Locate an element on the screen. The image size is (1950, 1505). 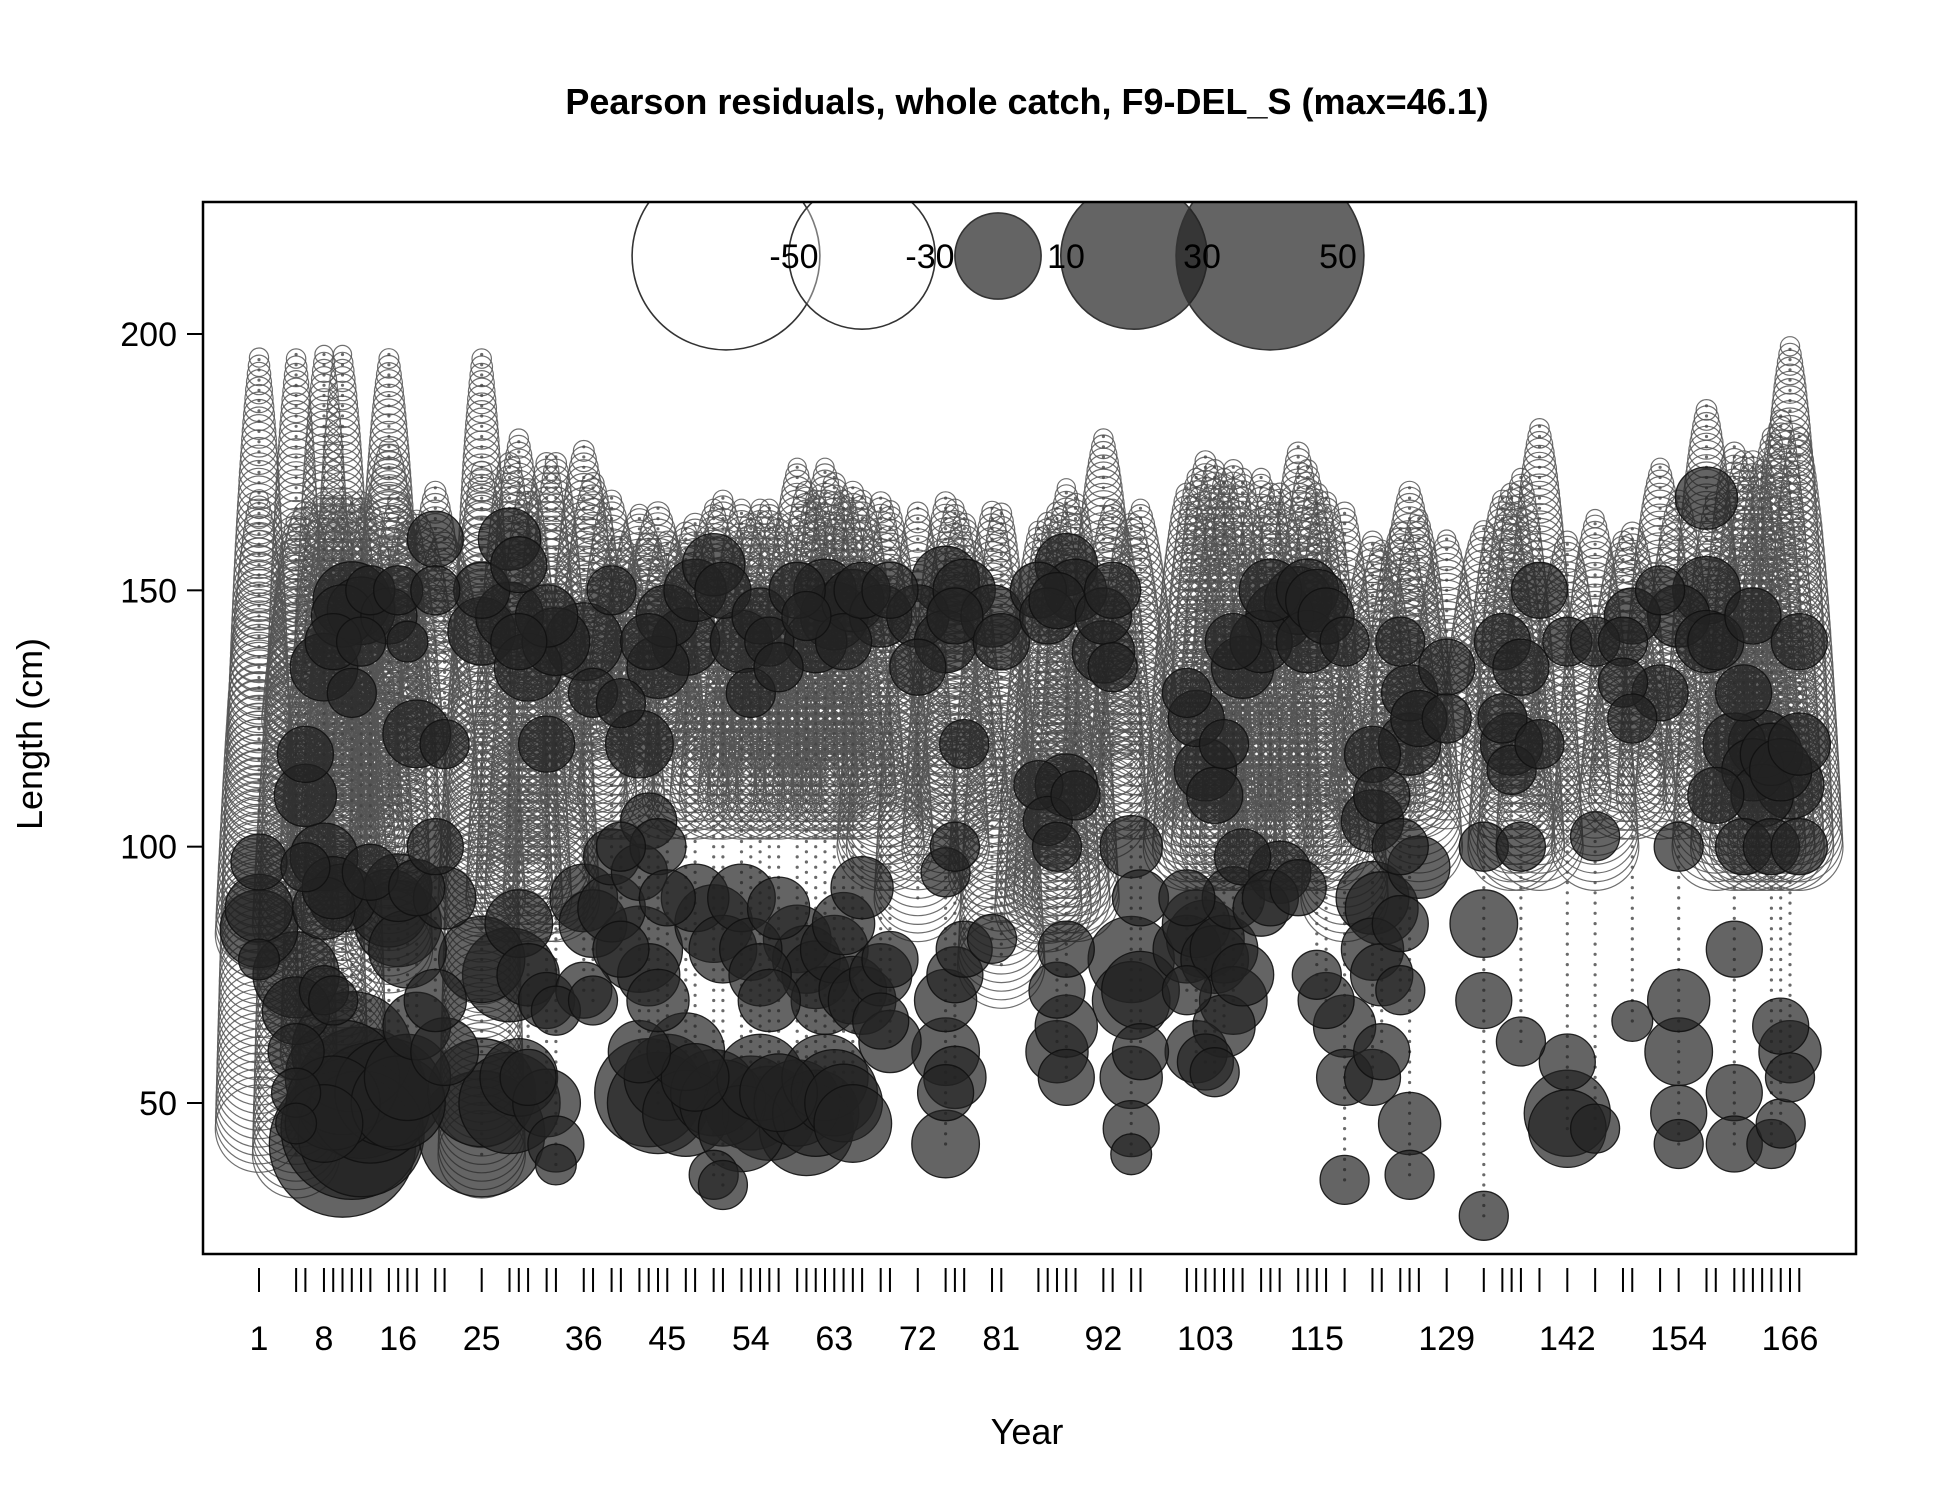
y-axis-label: Length (cm) is located at coordinates (29, 734).